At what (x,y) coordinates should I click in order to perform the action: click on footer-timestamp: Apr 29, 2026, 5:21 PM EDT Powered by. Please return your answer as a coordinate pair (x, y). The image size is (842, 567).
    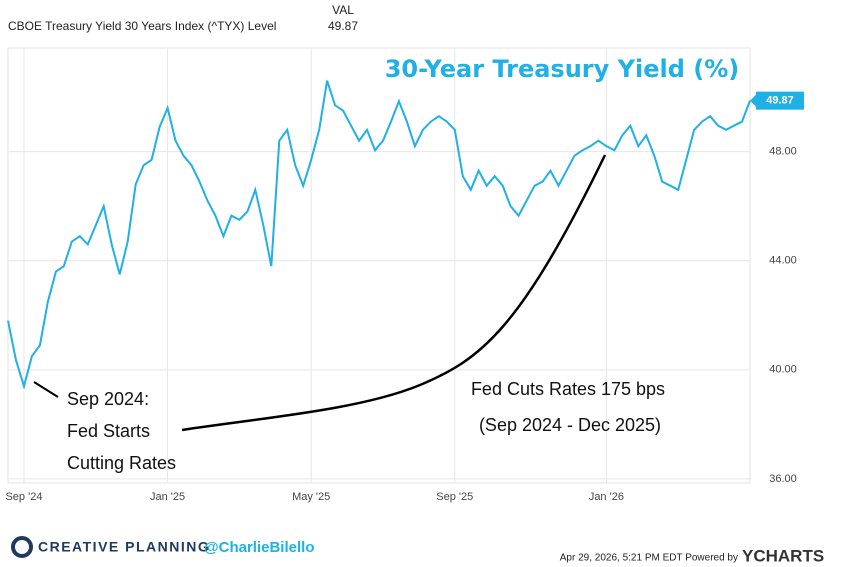
    Looking at the image, I should click on (649, 558).